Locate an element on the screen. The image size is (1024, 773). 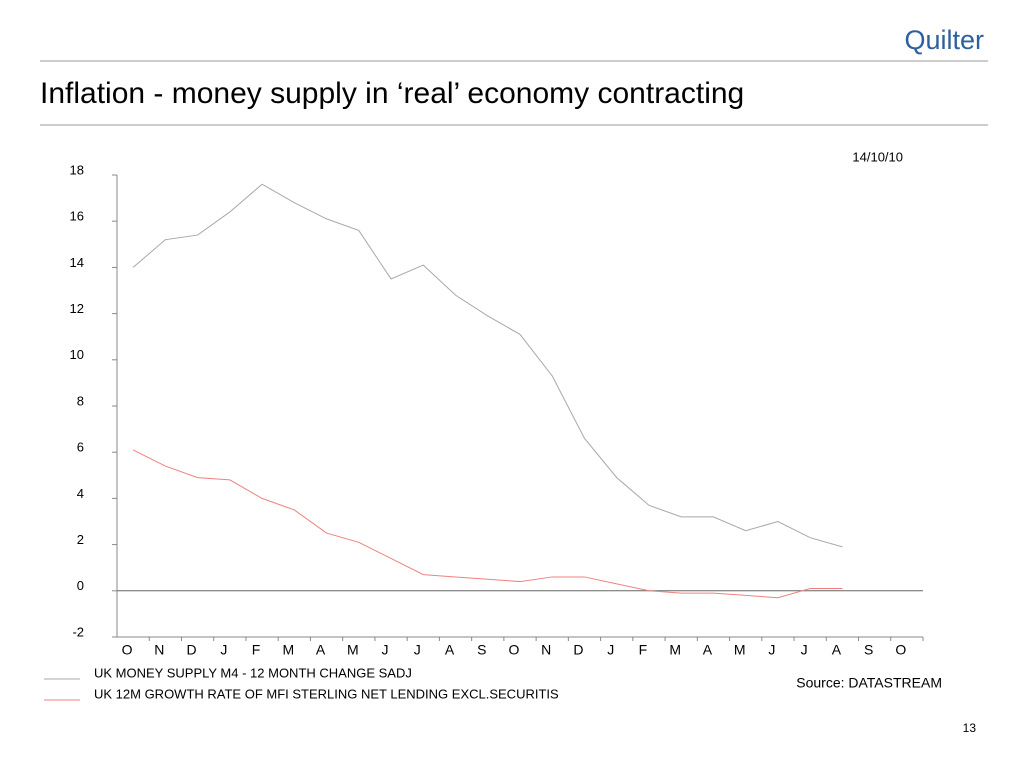
y-tick-label: 18 is located at coordinates (77, 169).